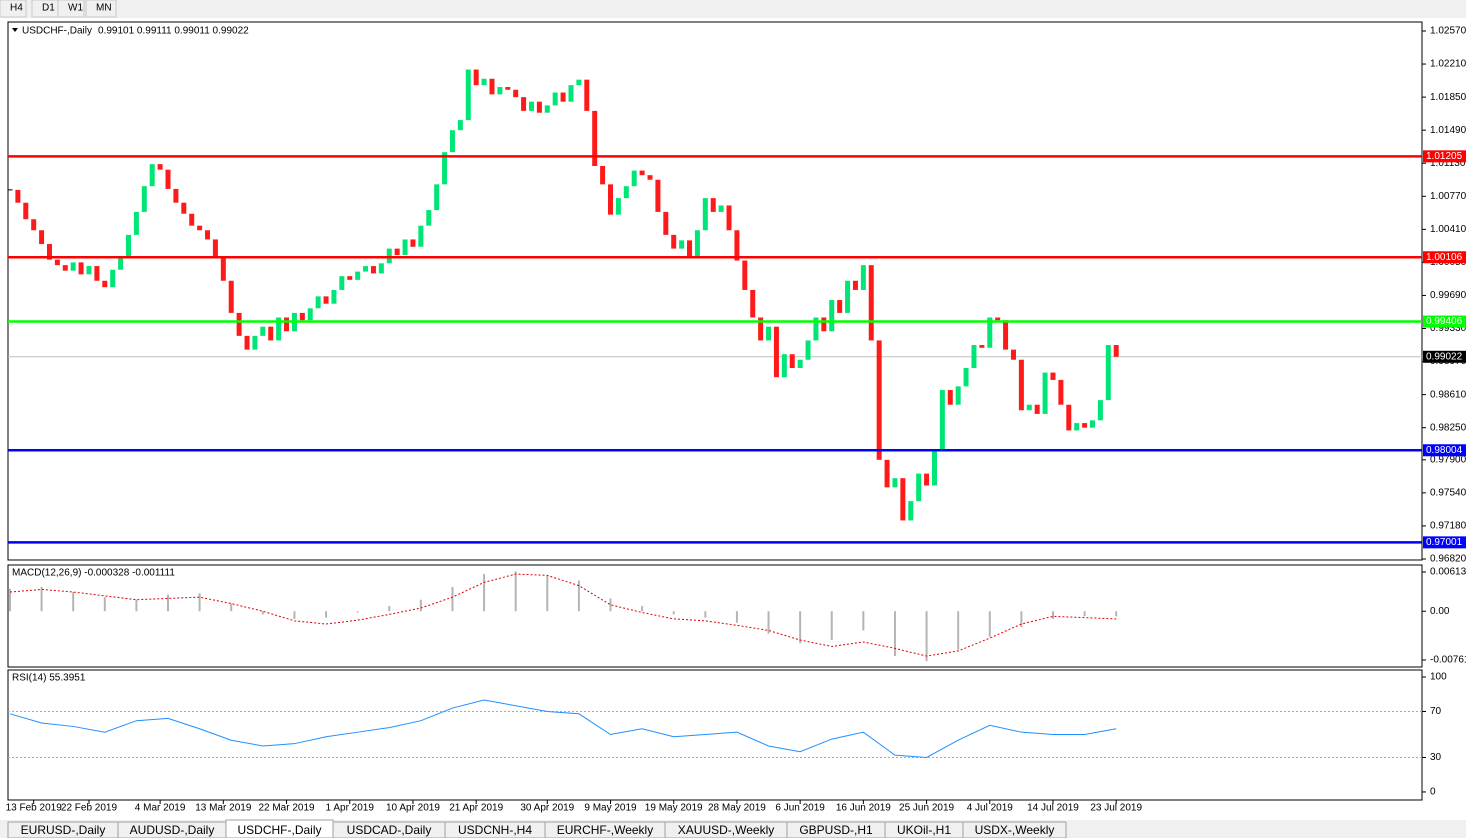 The height and width of the screenshot is (838, 1466). What do you see at coordinates (924, 830) in the screenshot?
I see `tab-label: UKOil-,H1` at bounding box center [924, 830].